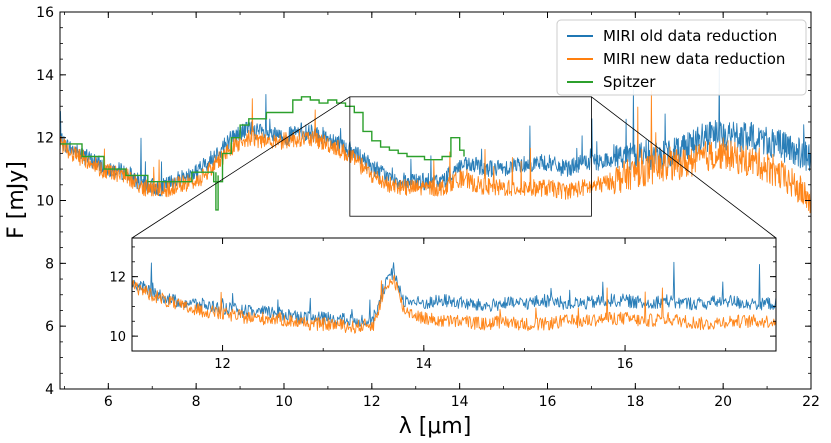  Describe the element at coordinates (684, 167) in the screenshot. I see `zoom-connector-right` at that location.